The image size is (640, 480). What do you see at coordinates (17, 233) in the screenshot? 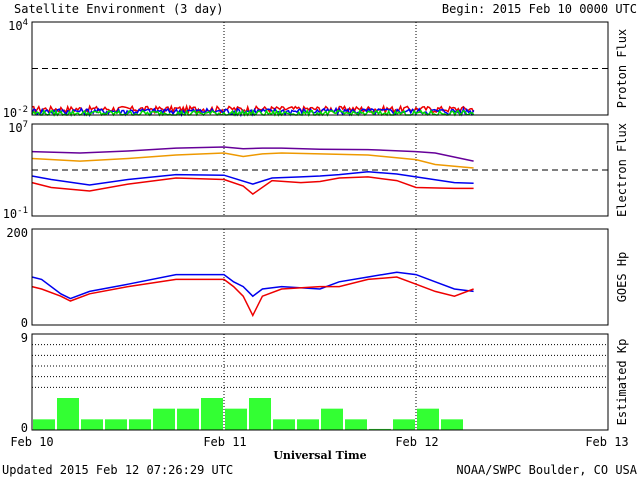
I see `y-tick-label-top: 200` at bounding box center [17, 233].